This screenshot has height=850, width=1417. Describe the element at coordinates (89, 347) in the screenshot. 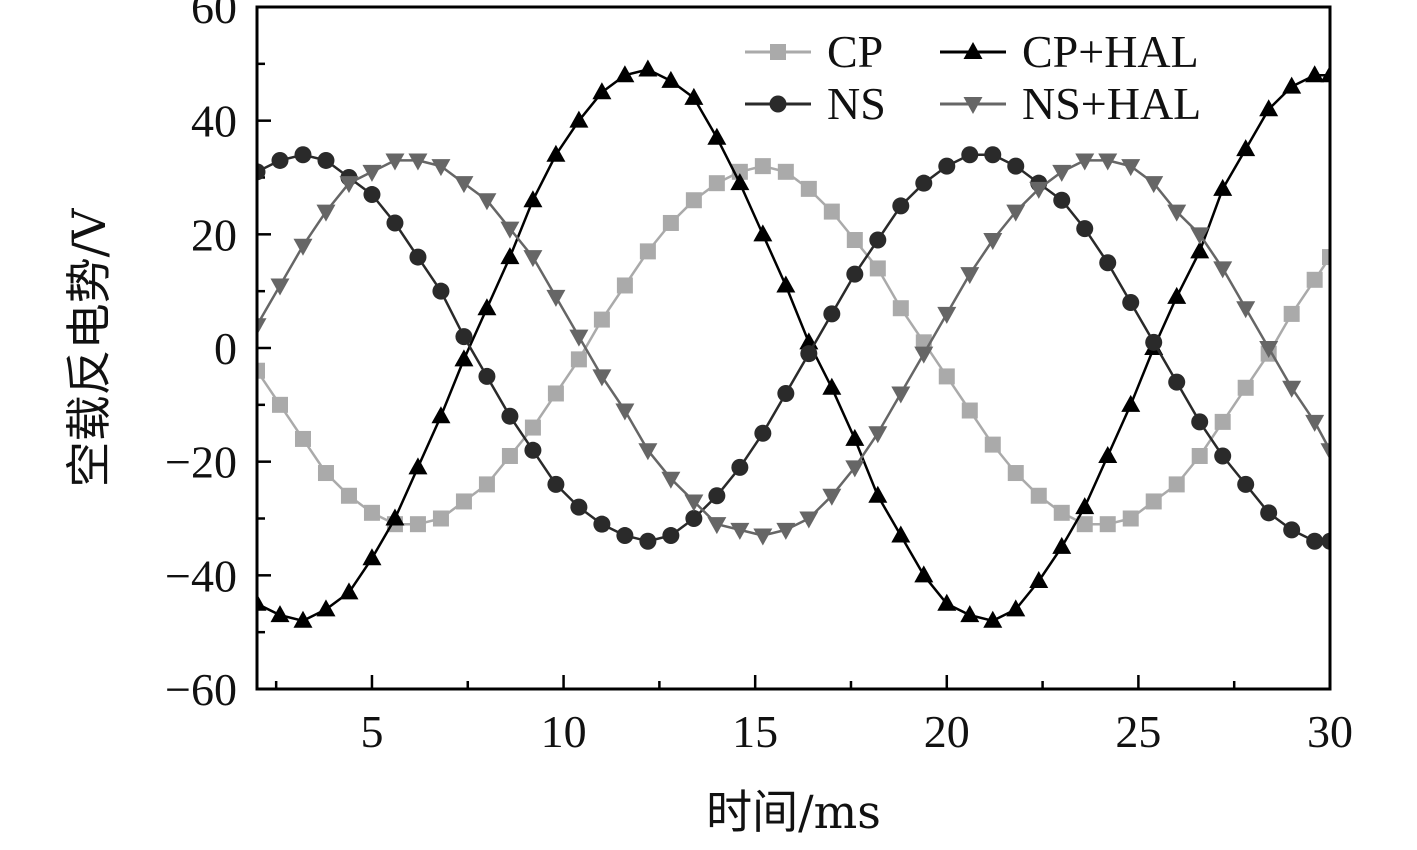

I see `y-axis-title: 空载反电势/V` at that location.